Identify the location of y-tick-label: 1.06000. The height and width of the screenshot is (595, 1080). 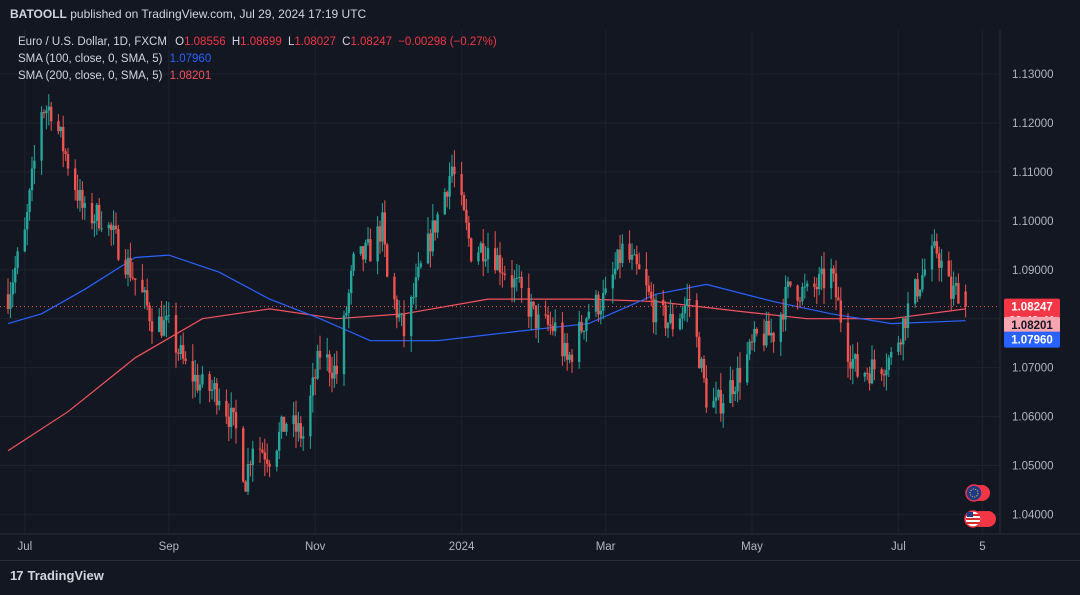
(1033, 418).